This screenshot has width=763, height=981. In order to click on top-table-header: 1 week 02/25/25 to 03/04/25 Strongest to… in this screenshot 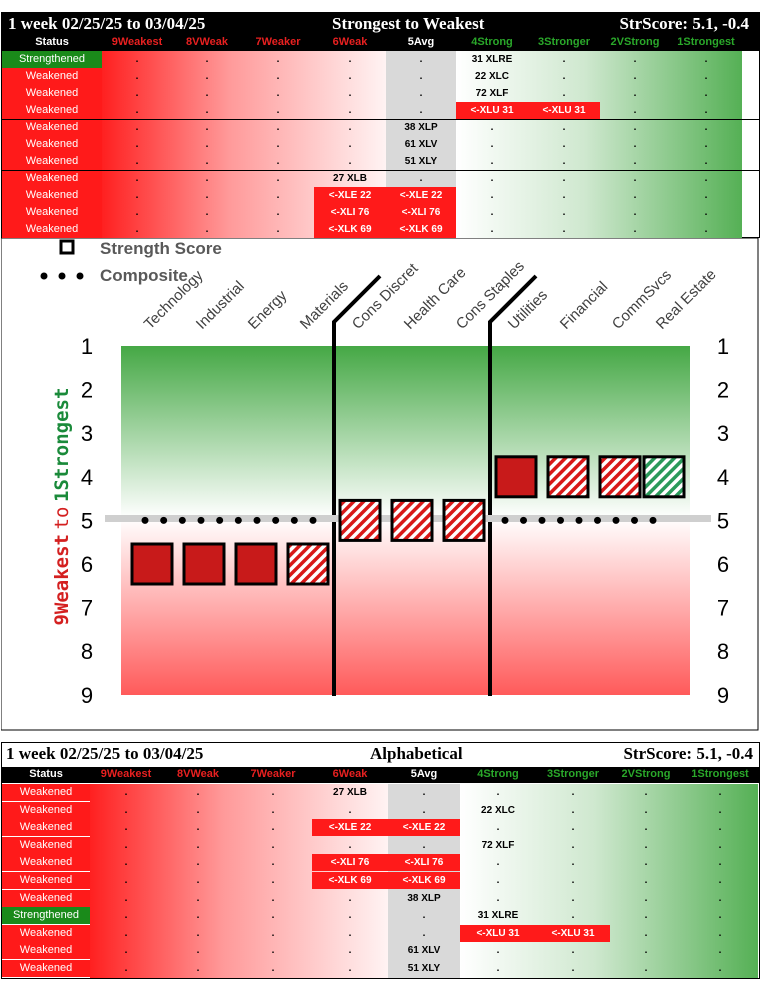, I will do `click(380, 24)`.